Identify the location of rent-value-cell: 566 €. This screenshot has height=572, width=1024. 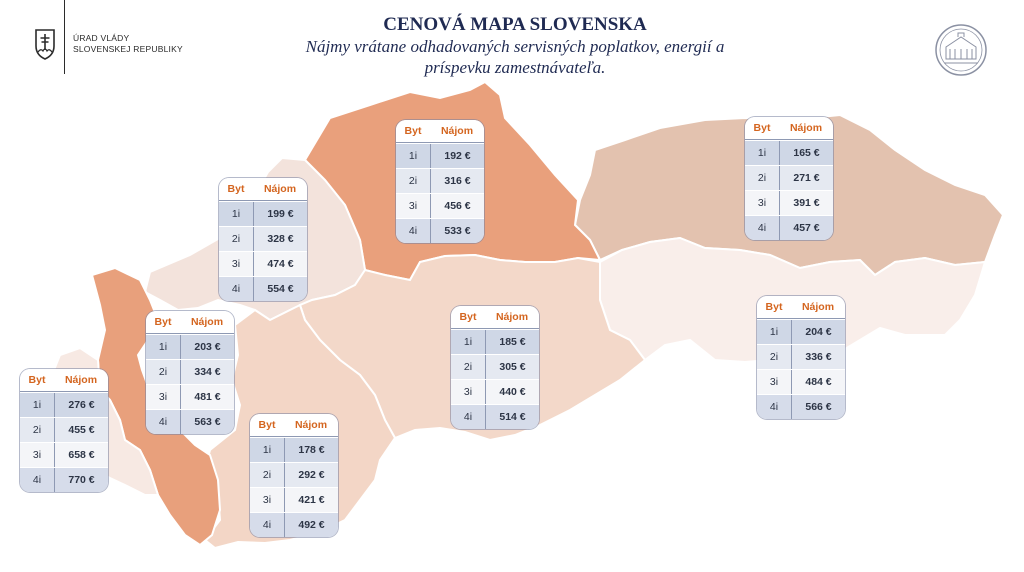
(818, 407).